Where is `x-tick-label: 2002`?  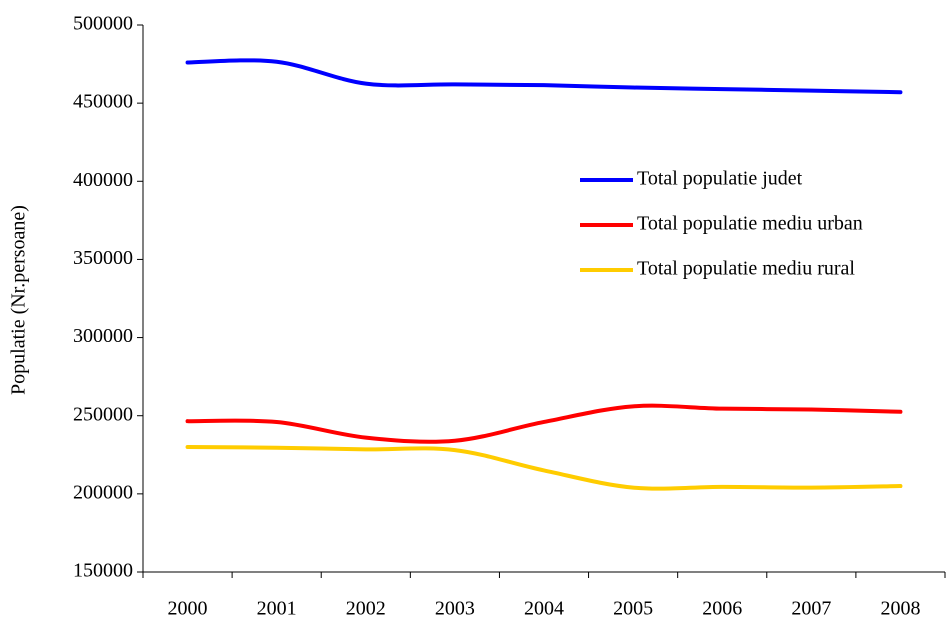
x-tick-label: 2002 is located at coordinates (366, 609).